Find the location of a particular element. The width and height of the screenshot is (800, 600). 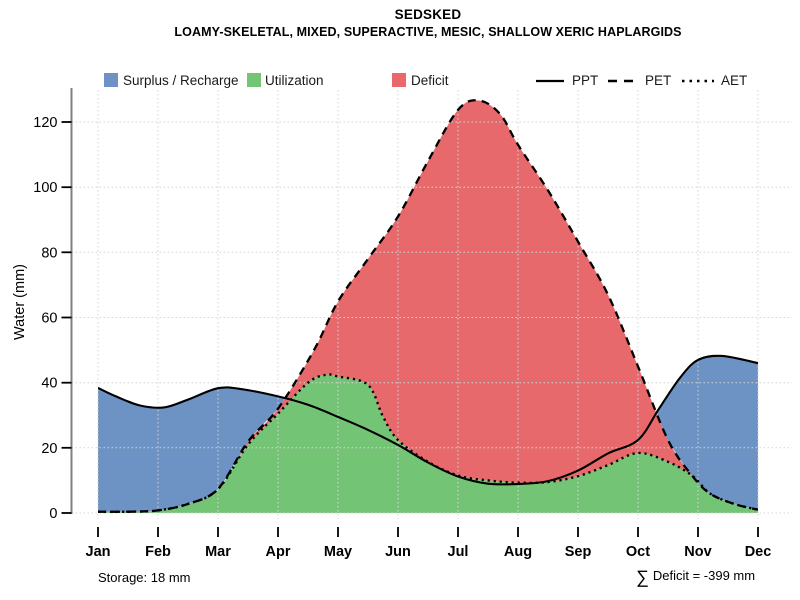

storage-annotation: Storage: 18 mm is located at coordinates (144, 577).